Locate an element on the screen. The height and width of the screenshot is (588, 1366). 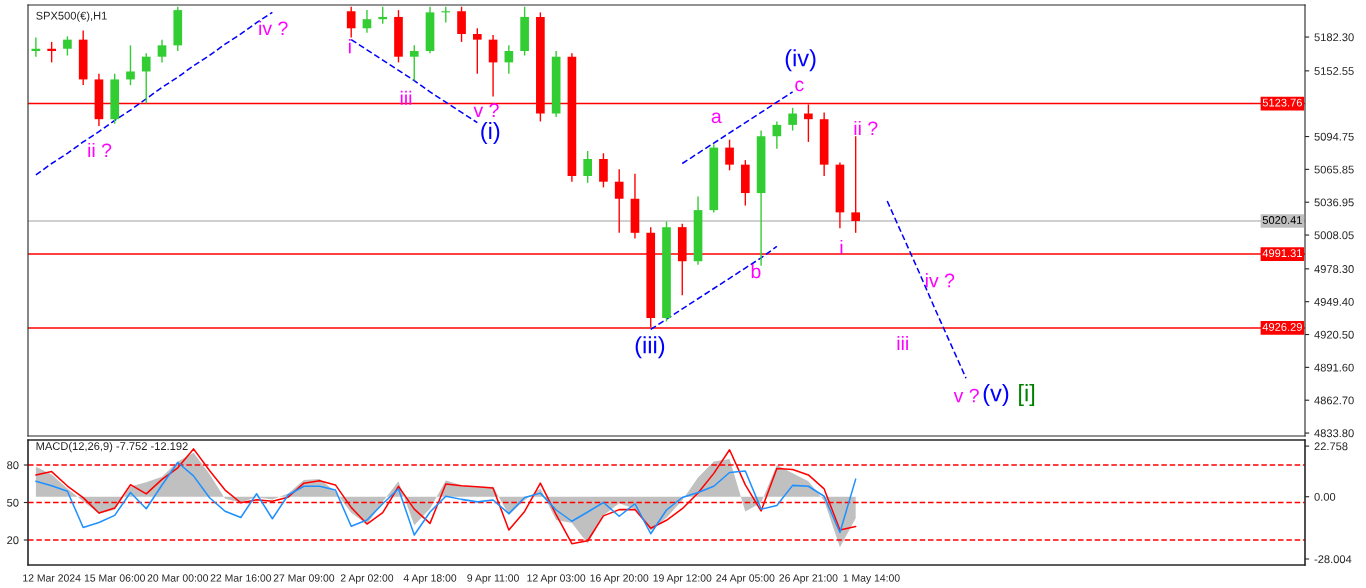
ref-line-label: 5123.76 is located at coordinates (1282, 102).